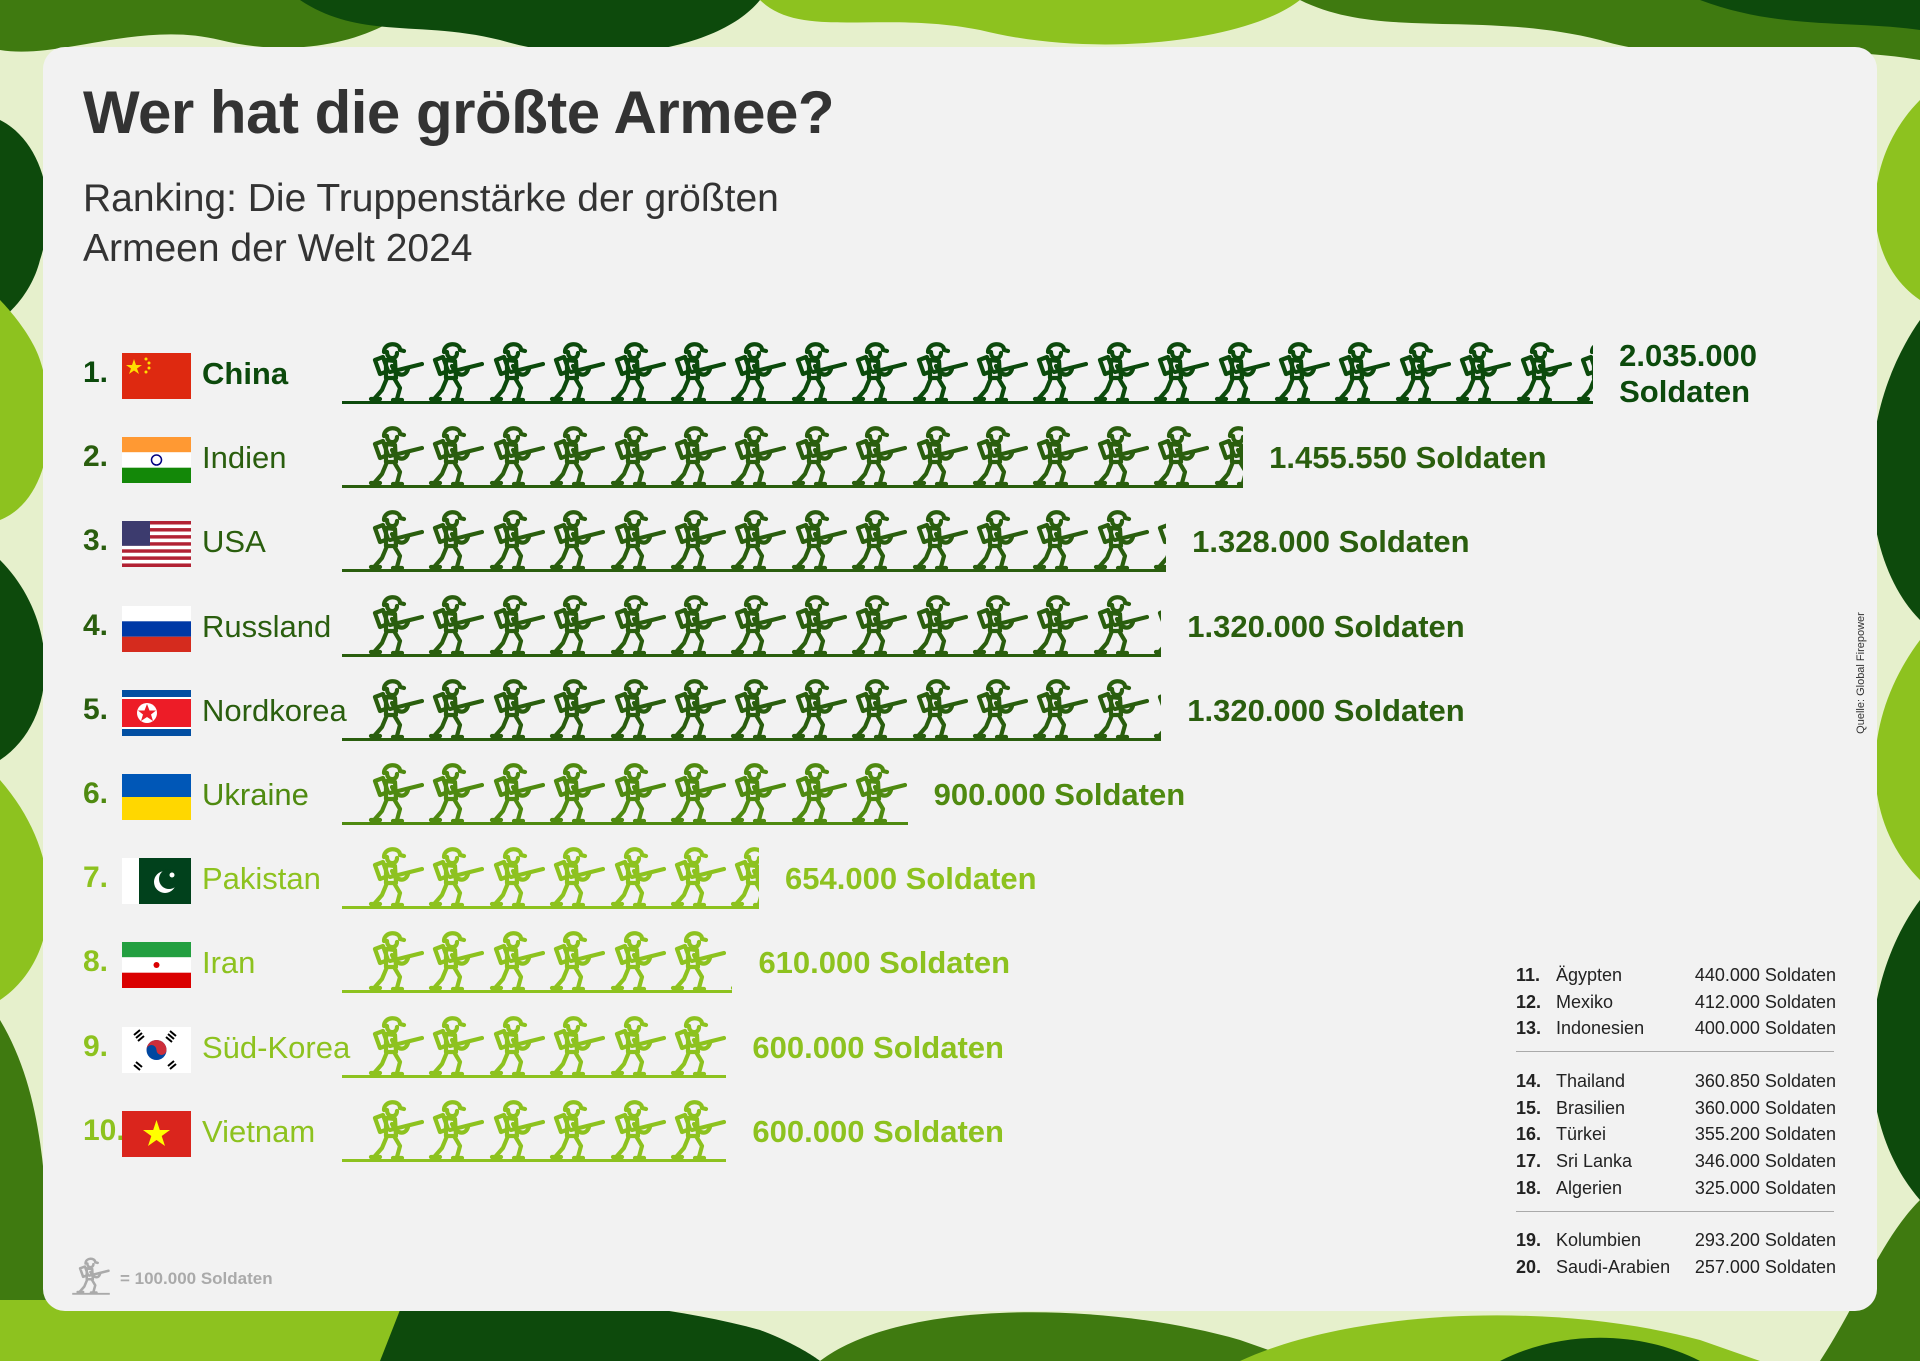 Image resolution: width=1920 pixels, height=1361 pixels. What do you see at coordinates (1581, 1134) in the screenshot?
I see `country-name: Türkei` at bounding box center [1581, 1134].